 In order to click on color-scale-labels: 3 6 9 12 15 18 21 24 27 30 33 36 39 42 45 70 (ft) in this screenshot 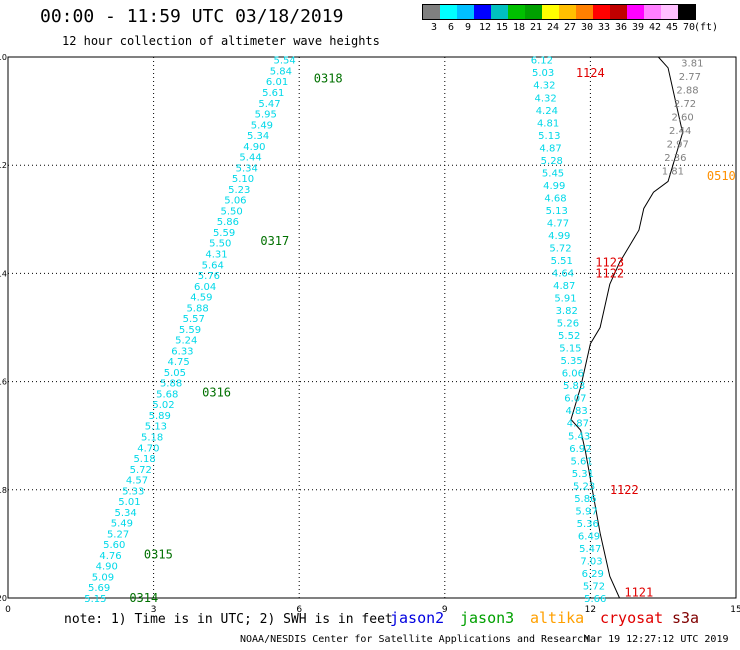, I will do `click(581, 28)`.